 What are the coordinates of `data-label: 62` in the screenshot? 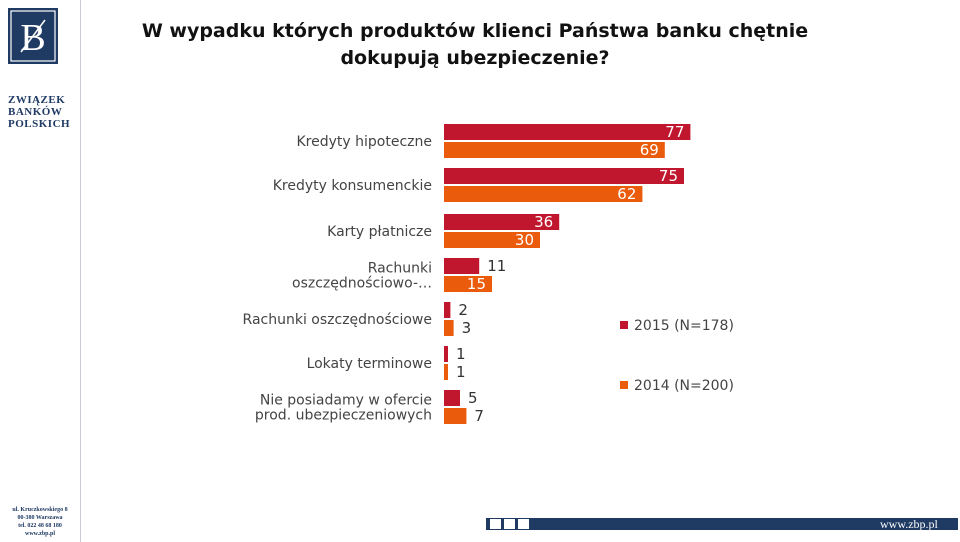 It's located at (626, 194).